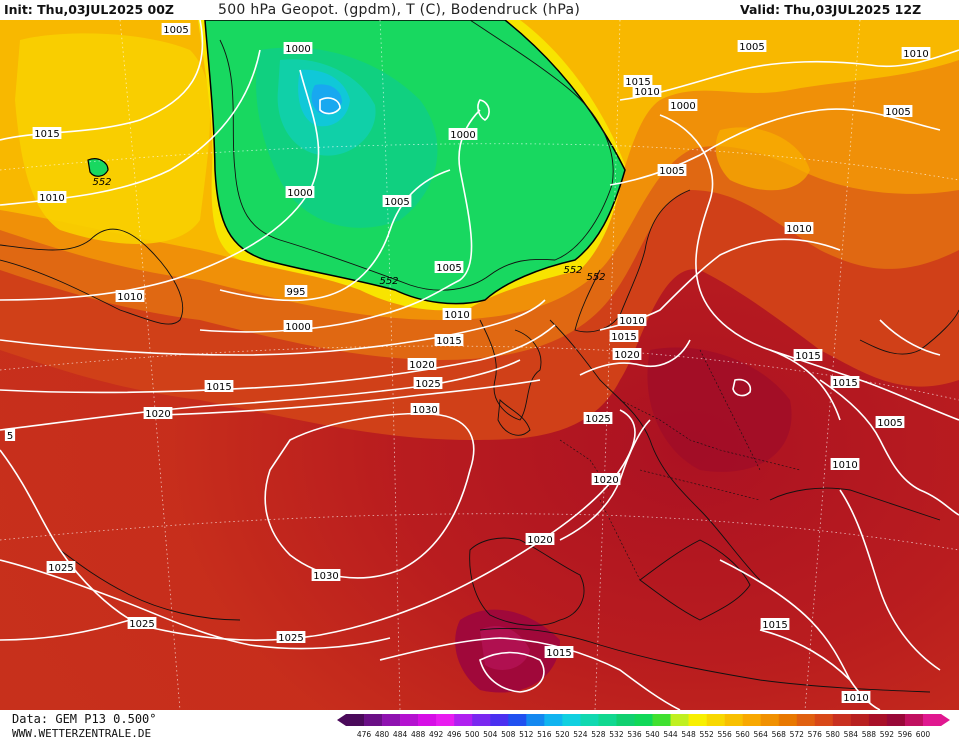 The width and height of the screenshot is (959, 741). Describe the element at coordinates (454, 734) in the screenshot. I see `colorbar-tick-label: 496` at that location.